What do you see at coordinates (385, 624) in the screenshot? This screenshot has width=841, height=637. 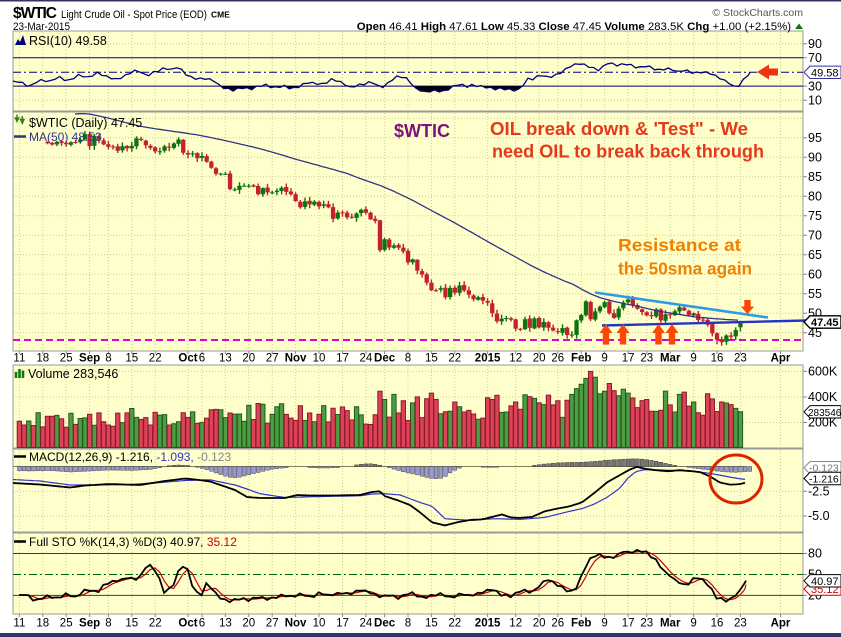 I see `svg-text: Dec` at bounding box center [385, 624].